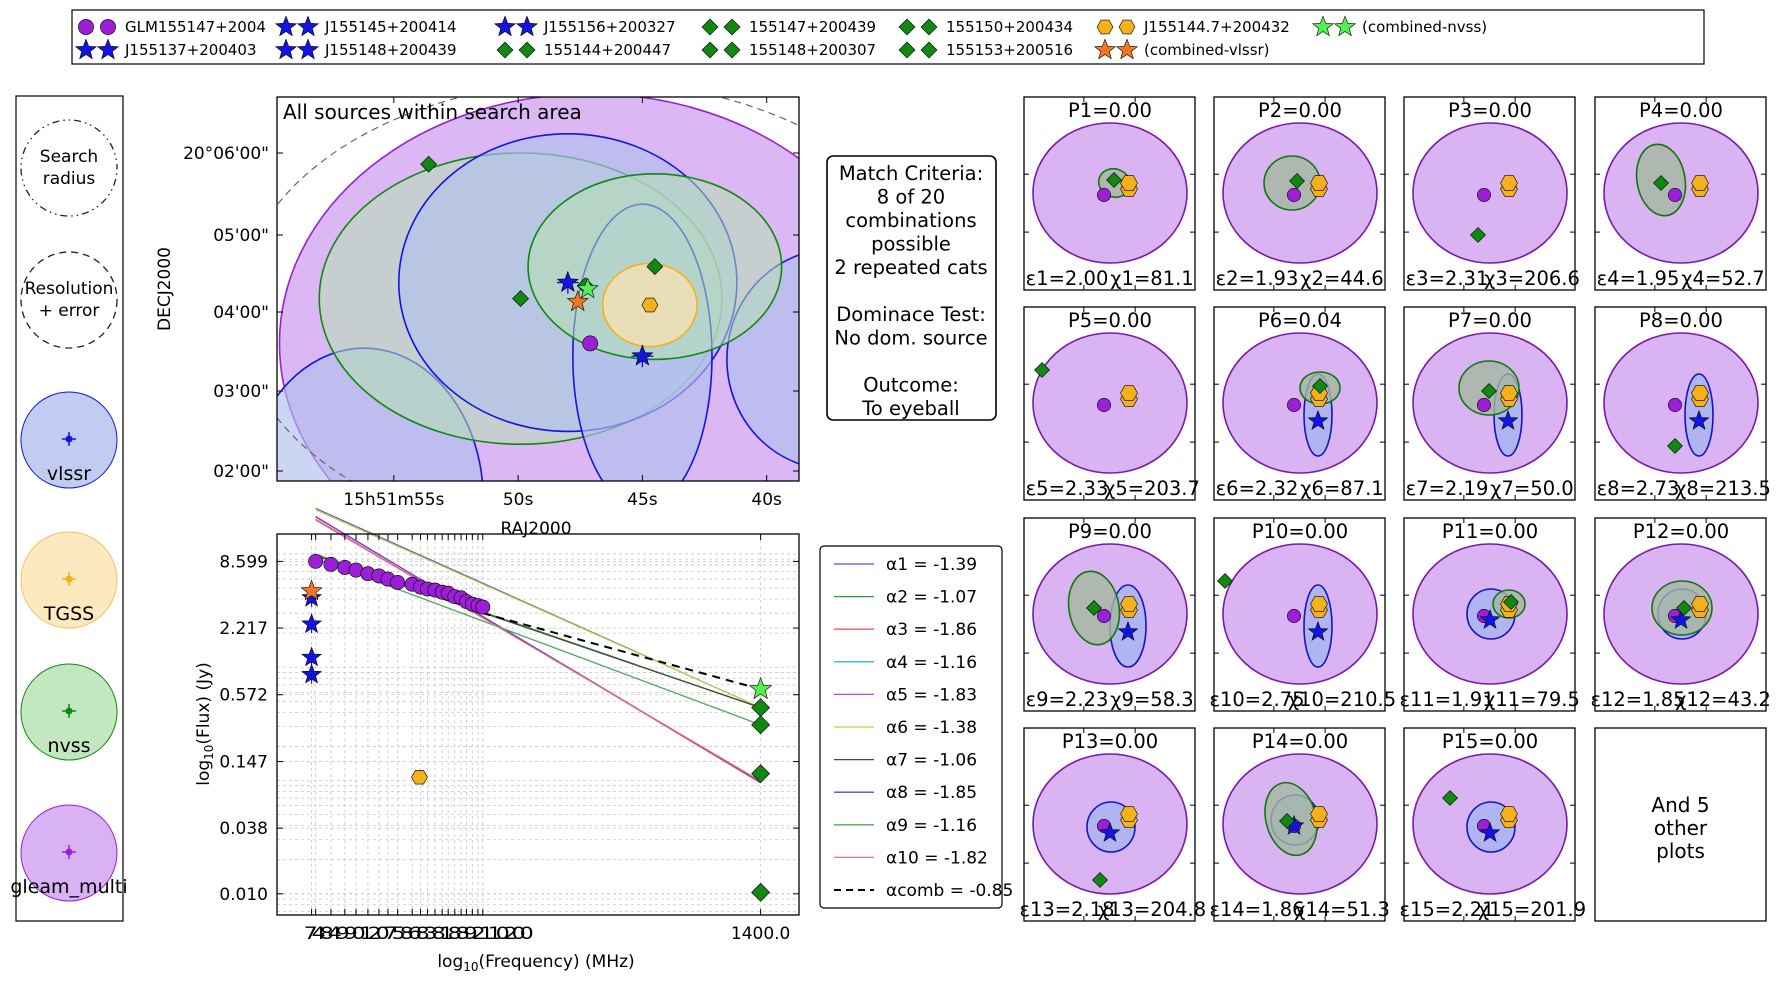  What do you see at coordinates (931, 565) in the screenshot?
I see `alpha-legend-label: α1 = -1.39` at bounding box center [931, 565].